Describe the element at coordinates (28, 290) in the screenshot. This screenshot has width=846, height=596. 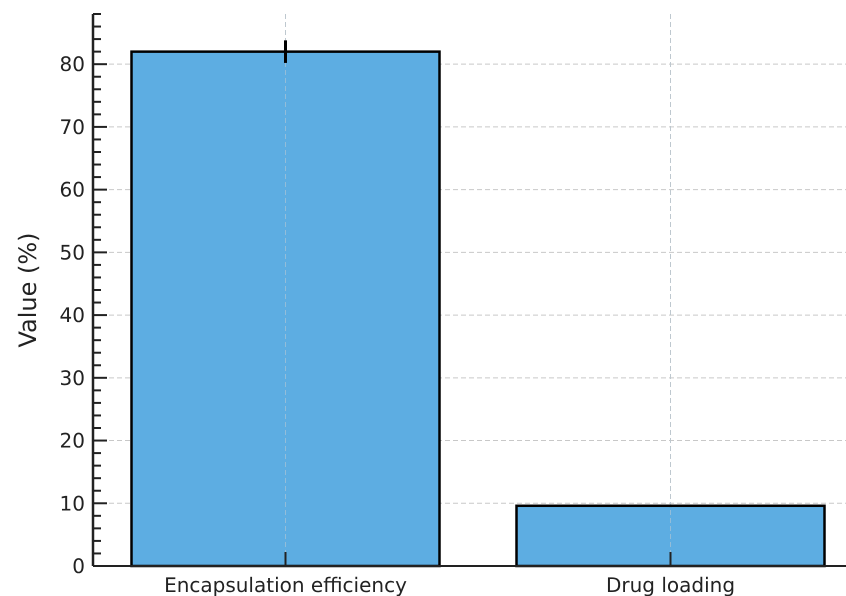
I see `y-axis-title: Value (%)` at that location.